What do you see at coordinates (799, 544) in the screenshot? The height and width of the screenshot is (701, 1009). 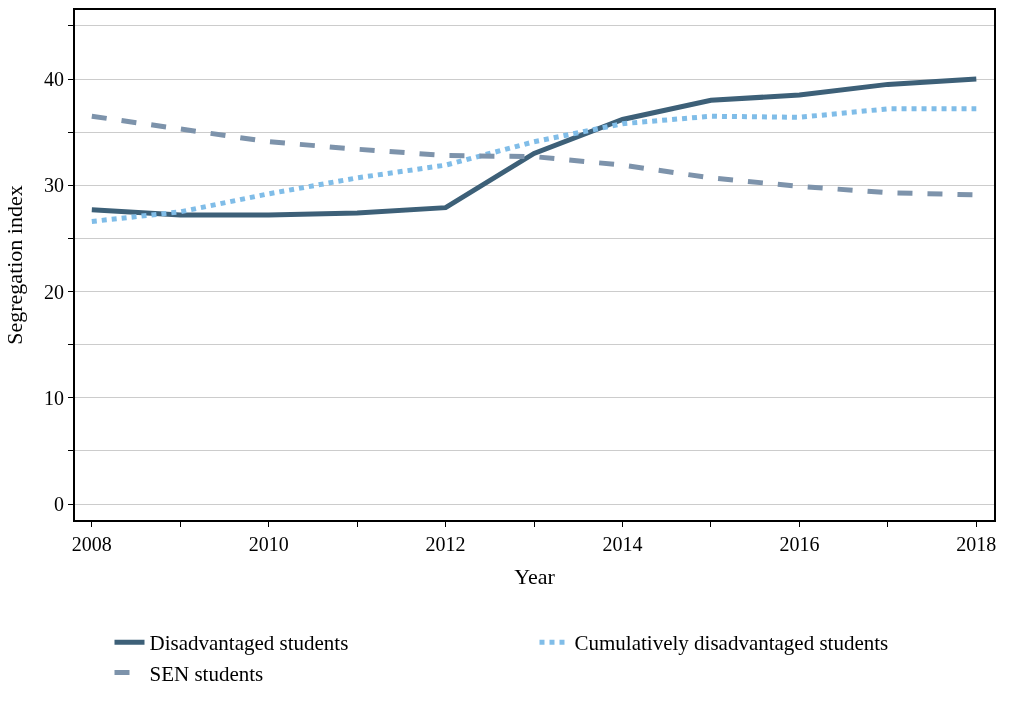 I see `x-tick-label: 2016` at bounding box center [799, 544].